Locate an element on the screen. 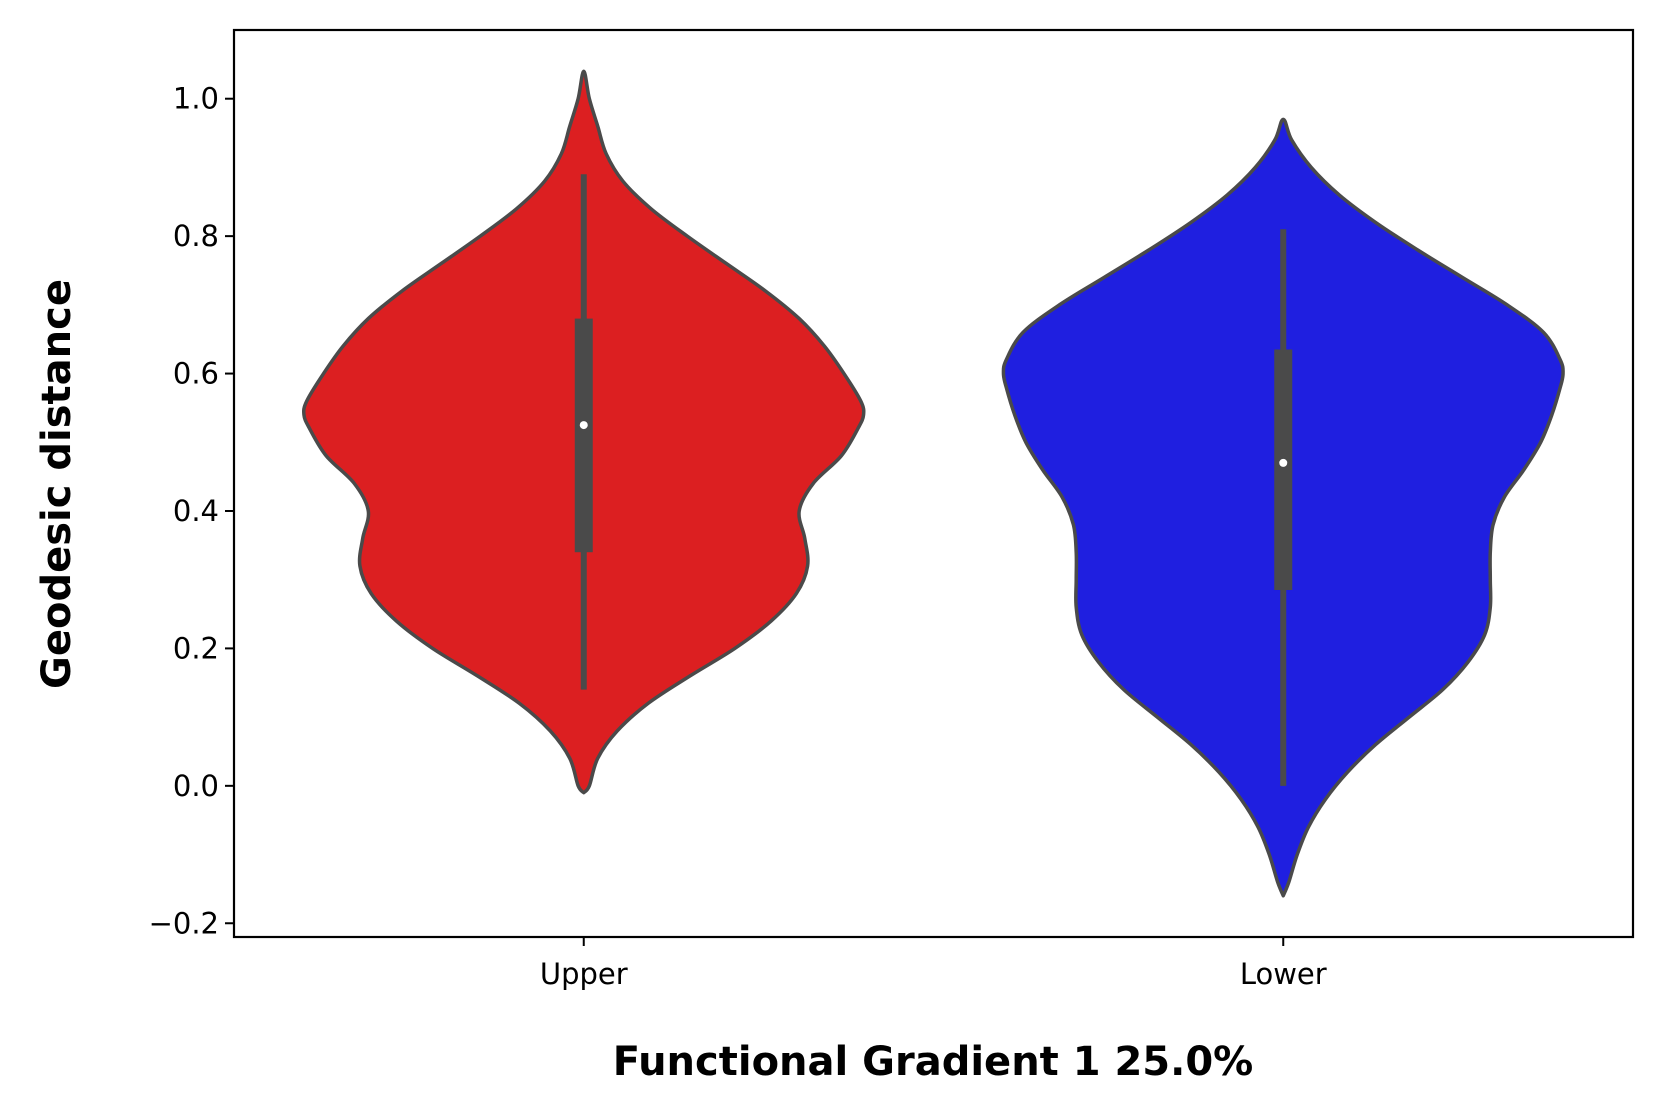  y-tick-label: 0.6 is located at coordinates (196, 374).